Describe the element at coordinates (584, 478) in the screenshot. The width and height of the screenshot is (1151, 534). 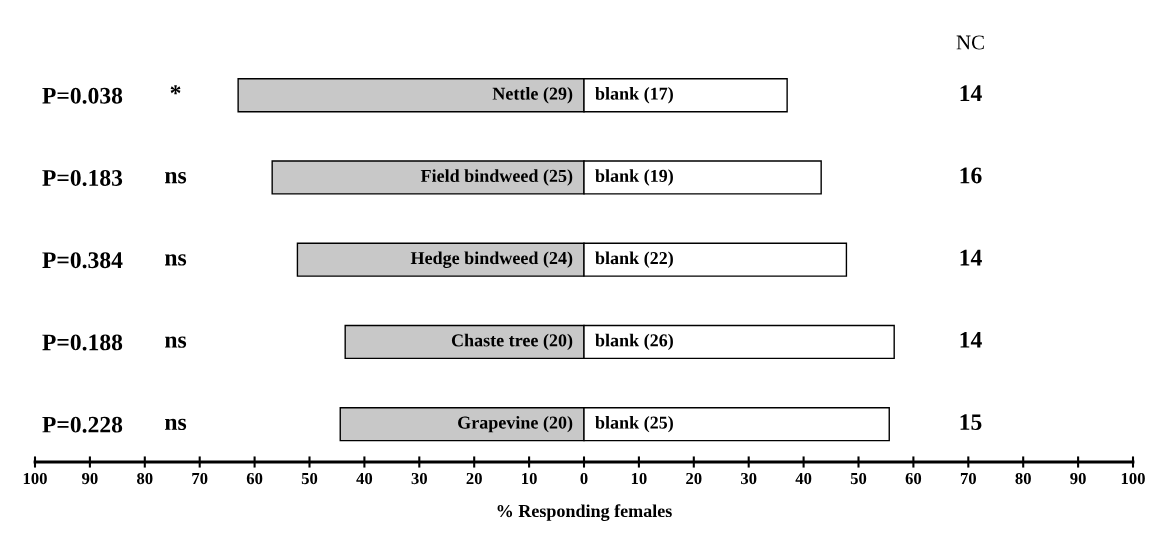
I see `x-tick-label: 0` at that location.